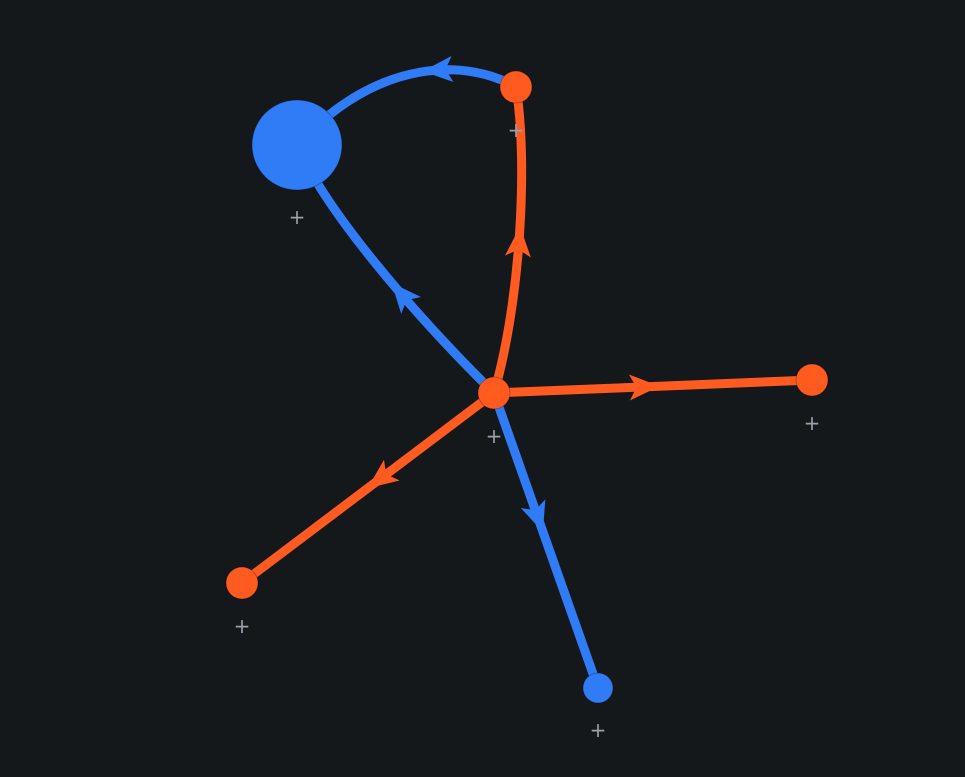 Image resolution: width=965 pixels, height=777 pixels. Describe the element at coordinates (297, 145) in the screenshot. I see `node-big` at that location.